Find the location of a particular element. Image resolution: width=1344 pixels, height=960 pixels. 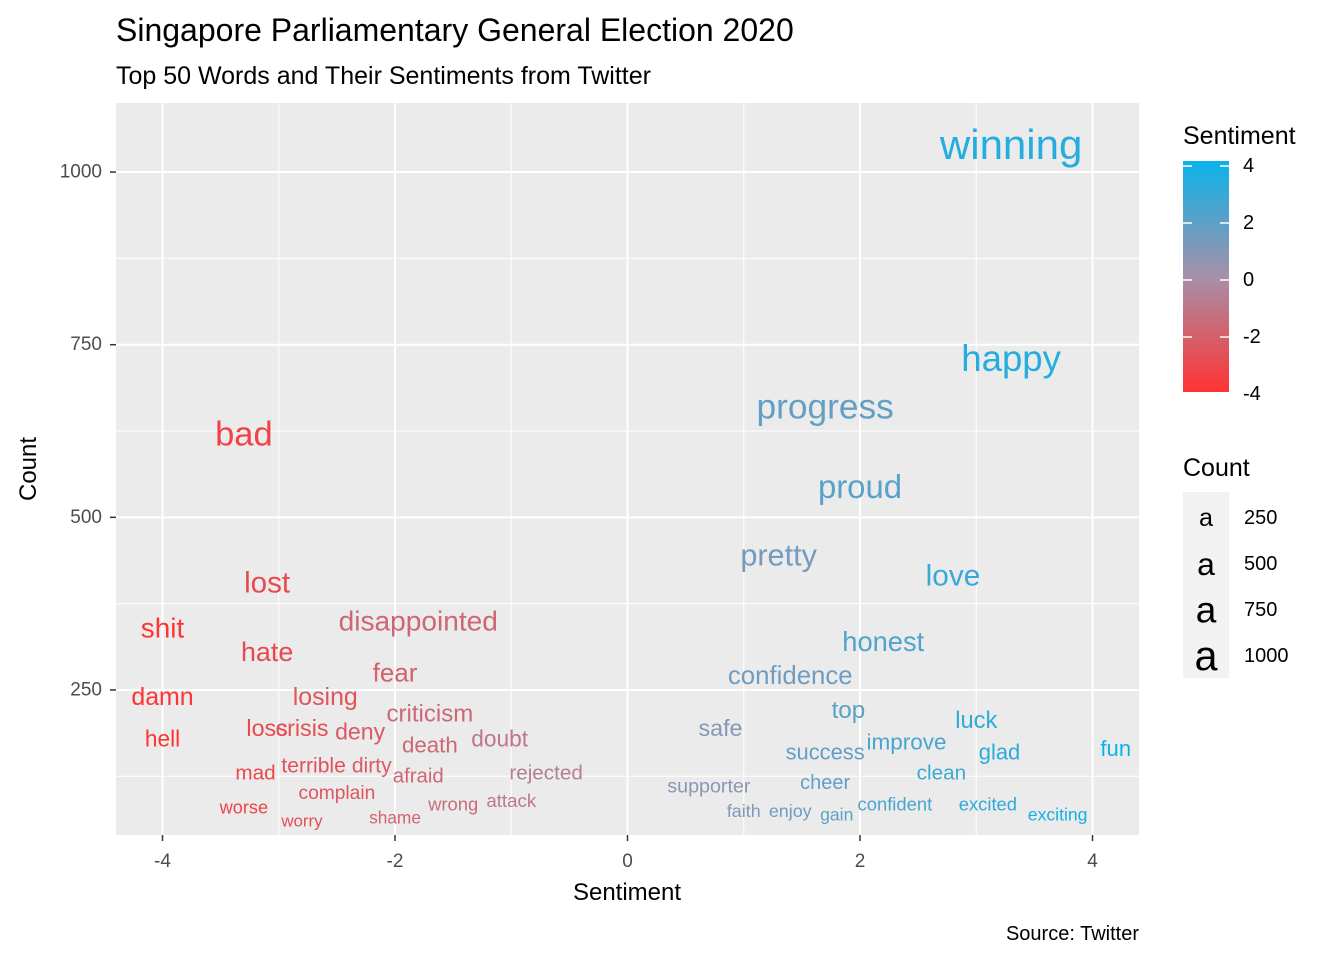

word-label: complain is located at coordinates (336, 793).